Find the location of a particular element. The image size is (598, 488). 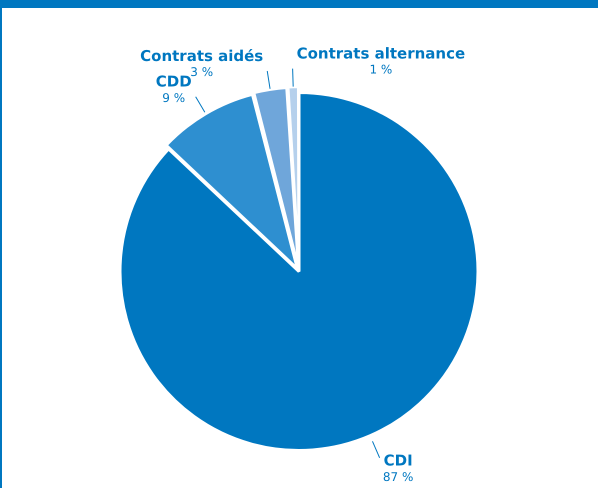

slice-label: CDD is located at coordinates (174, 81).